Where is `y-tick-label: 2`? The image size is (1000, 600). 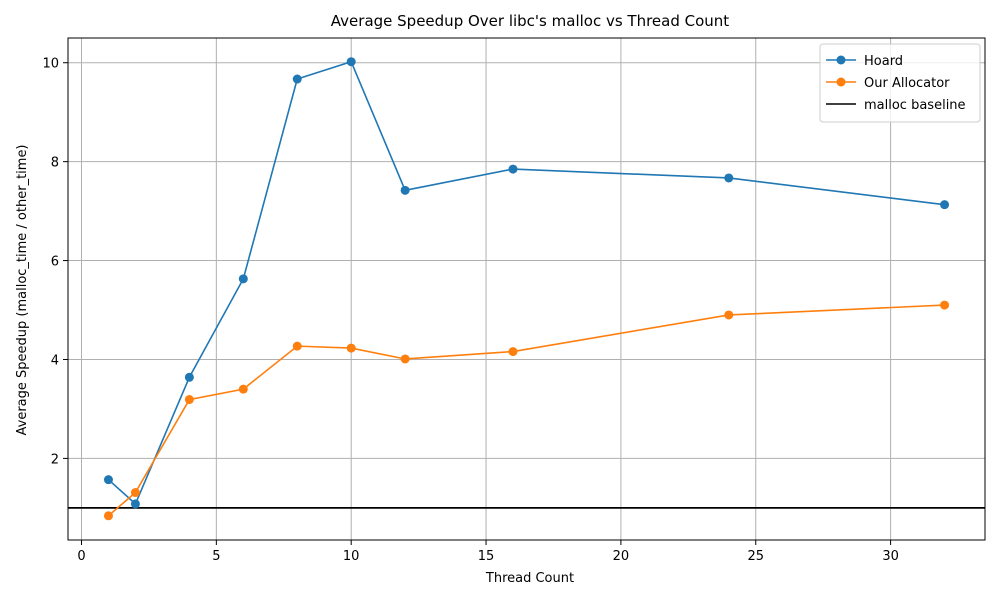 y-tick-label: 2 is located at coordinates (55, 459).